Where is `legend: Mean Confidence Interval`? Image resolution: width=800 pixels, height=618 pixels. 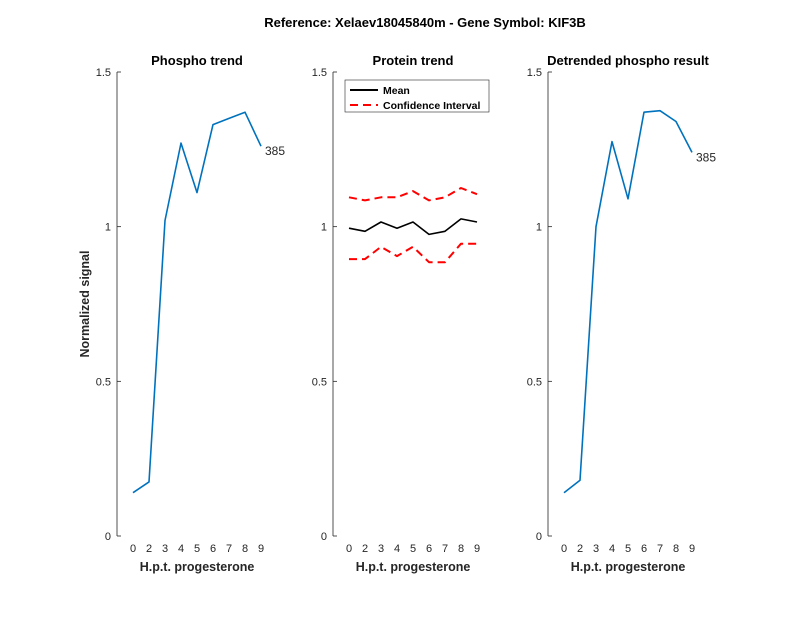 legend: Mean Confidence Interval is located at coordinates (417, 96).